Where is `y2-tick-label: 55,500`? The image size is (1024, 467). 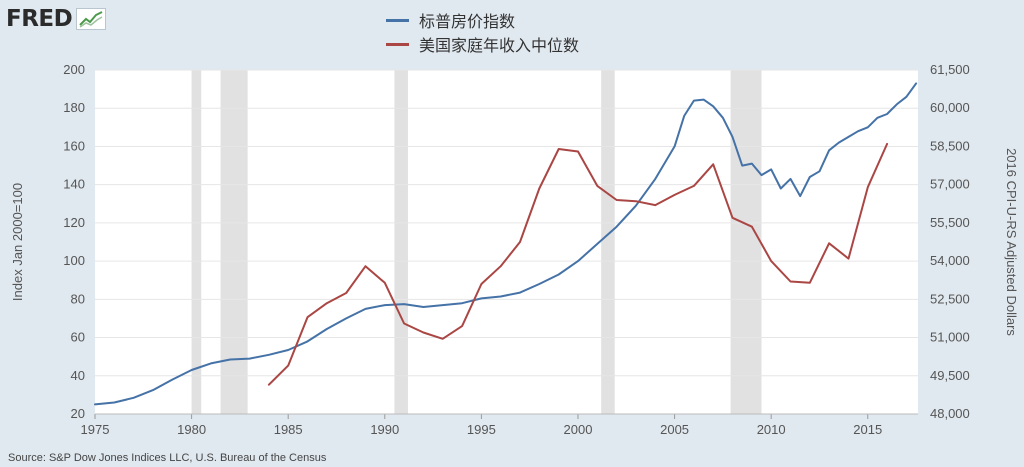
y2-tick-label: 55,500 is located at coordinates (950, 222).